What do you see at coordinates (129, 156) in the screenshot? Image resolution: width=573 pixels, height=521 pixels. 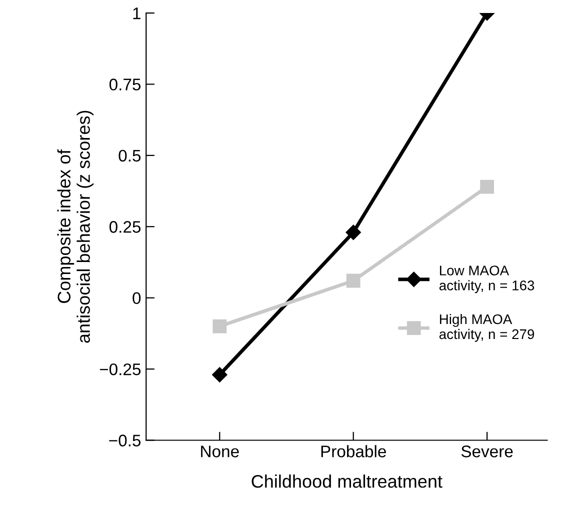 I see `y-tick-label: 0.5` at bounding box center [129, 156].